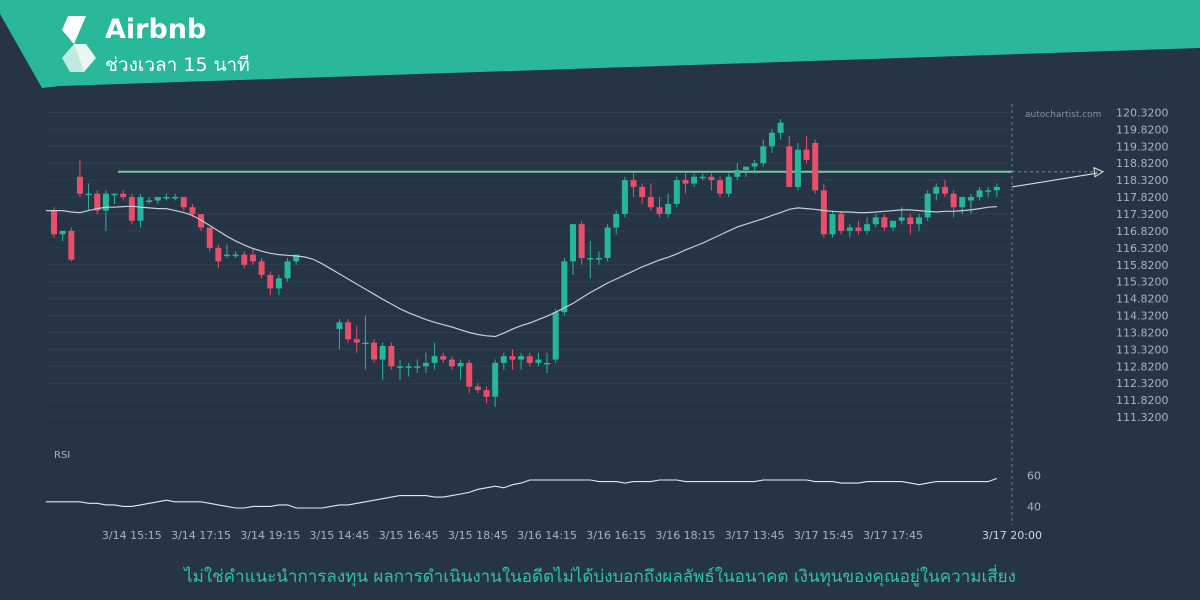 This screenshot has width=1200, height=600. Describe the element at coordinates (1142, 417) in the screenshot. I see `y-tick-label: 111.3200` at that location.